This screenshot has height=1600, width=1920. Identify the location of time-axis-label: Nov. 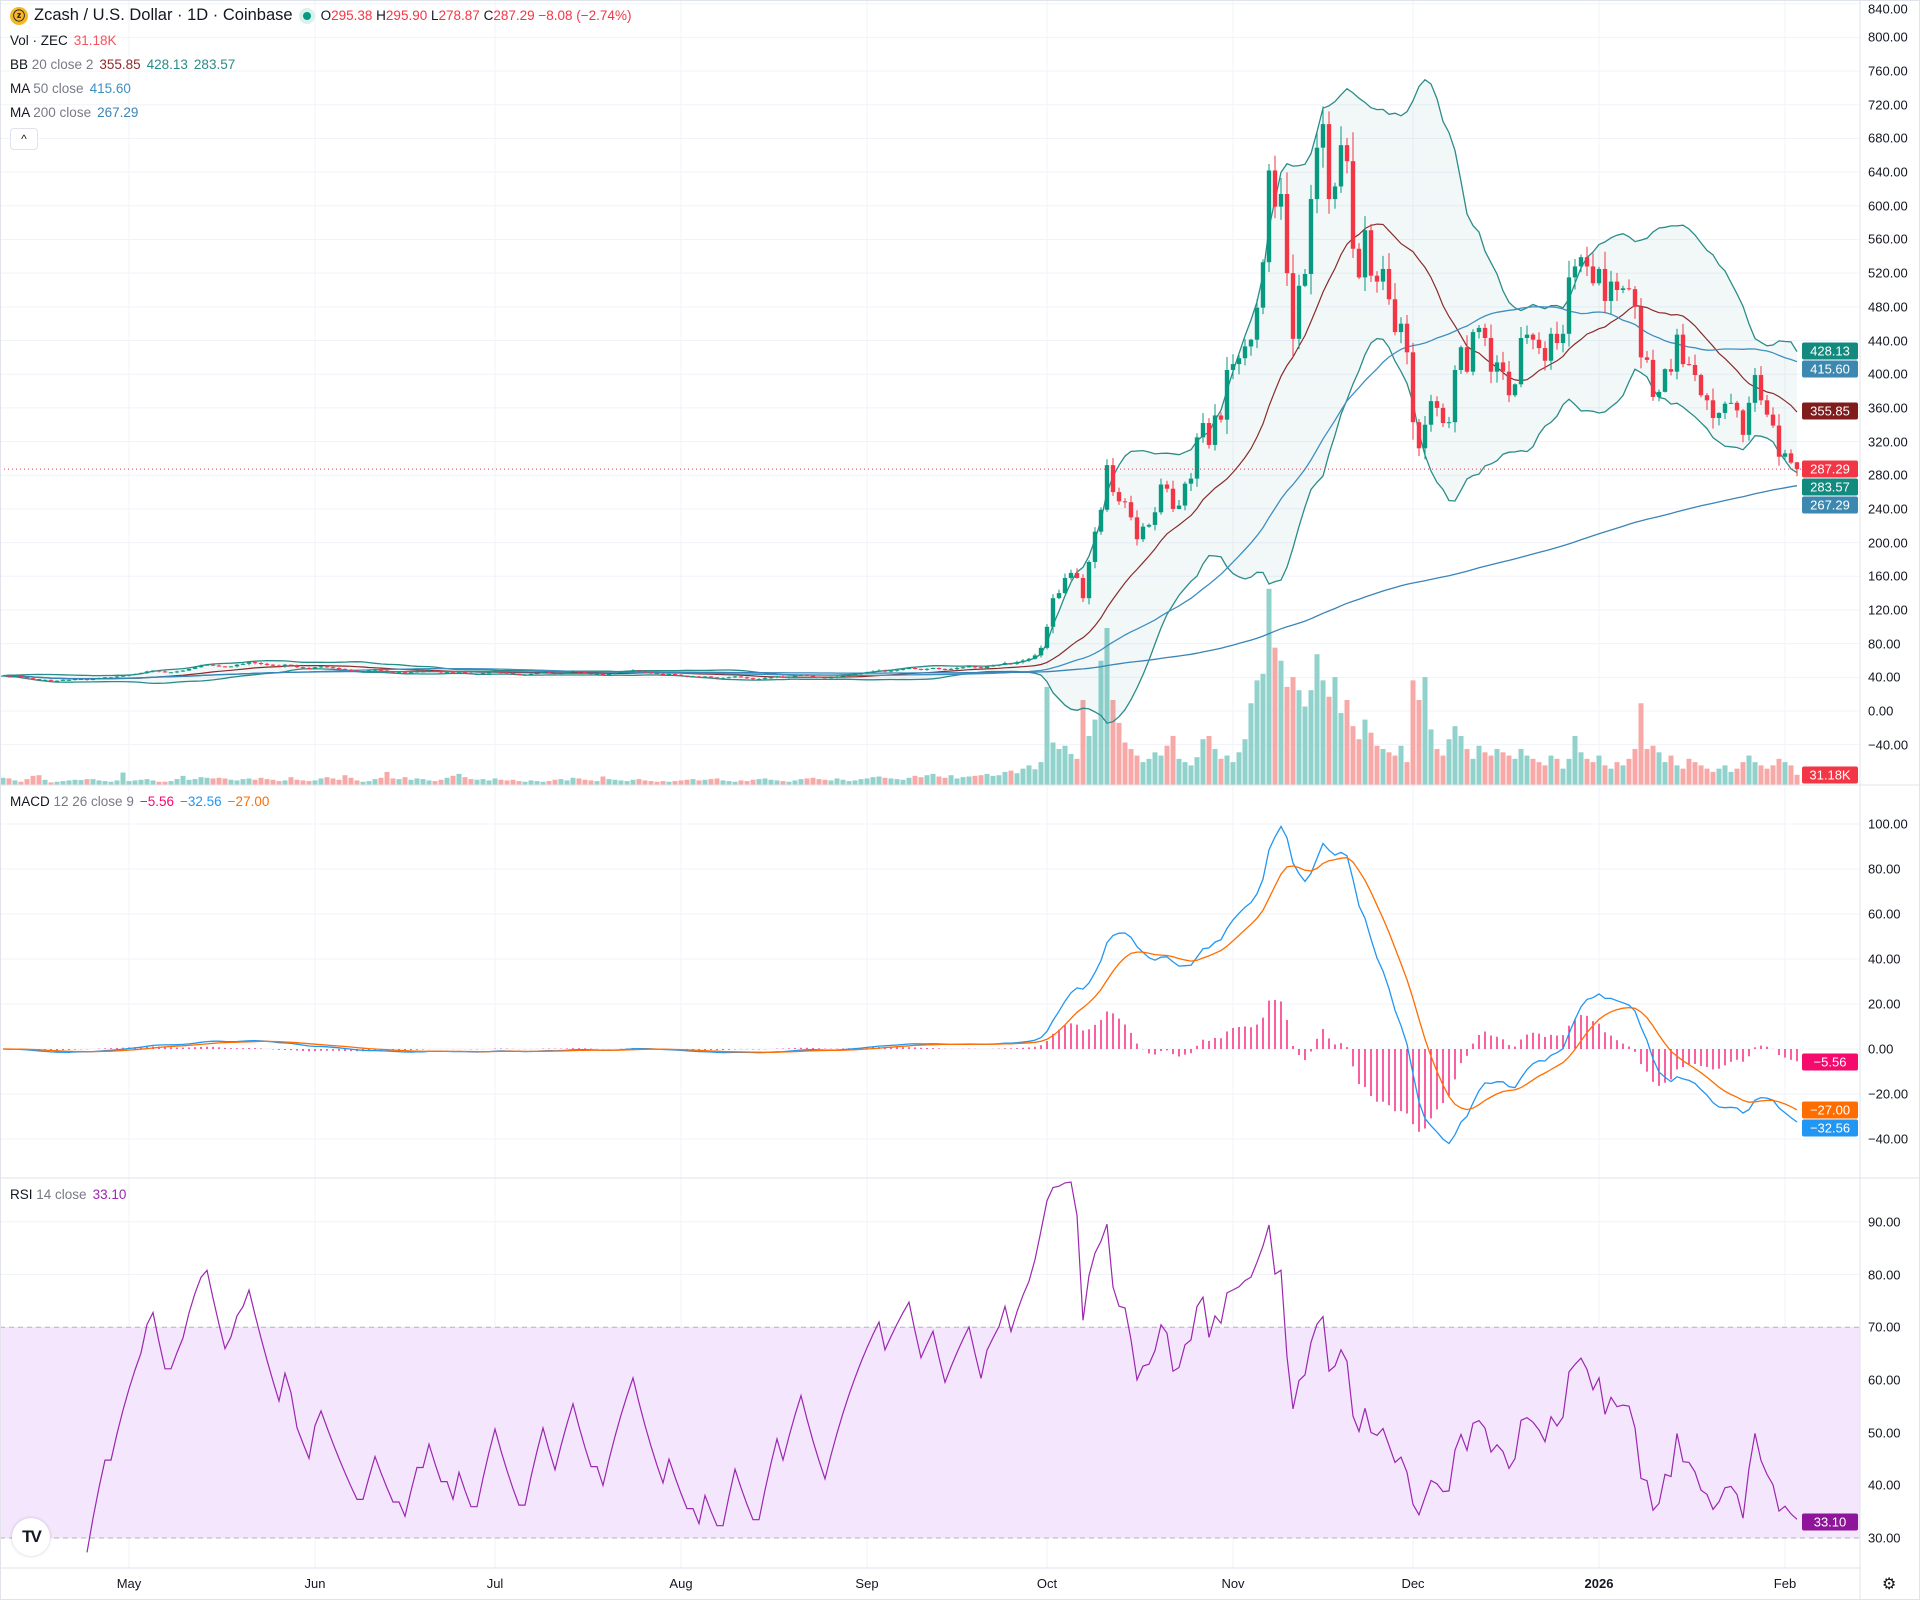
(1233, 1583).